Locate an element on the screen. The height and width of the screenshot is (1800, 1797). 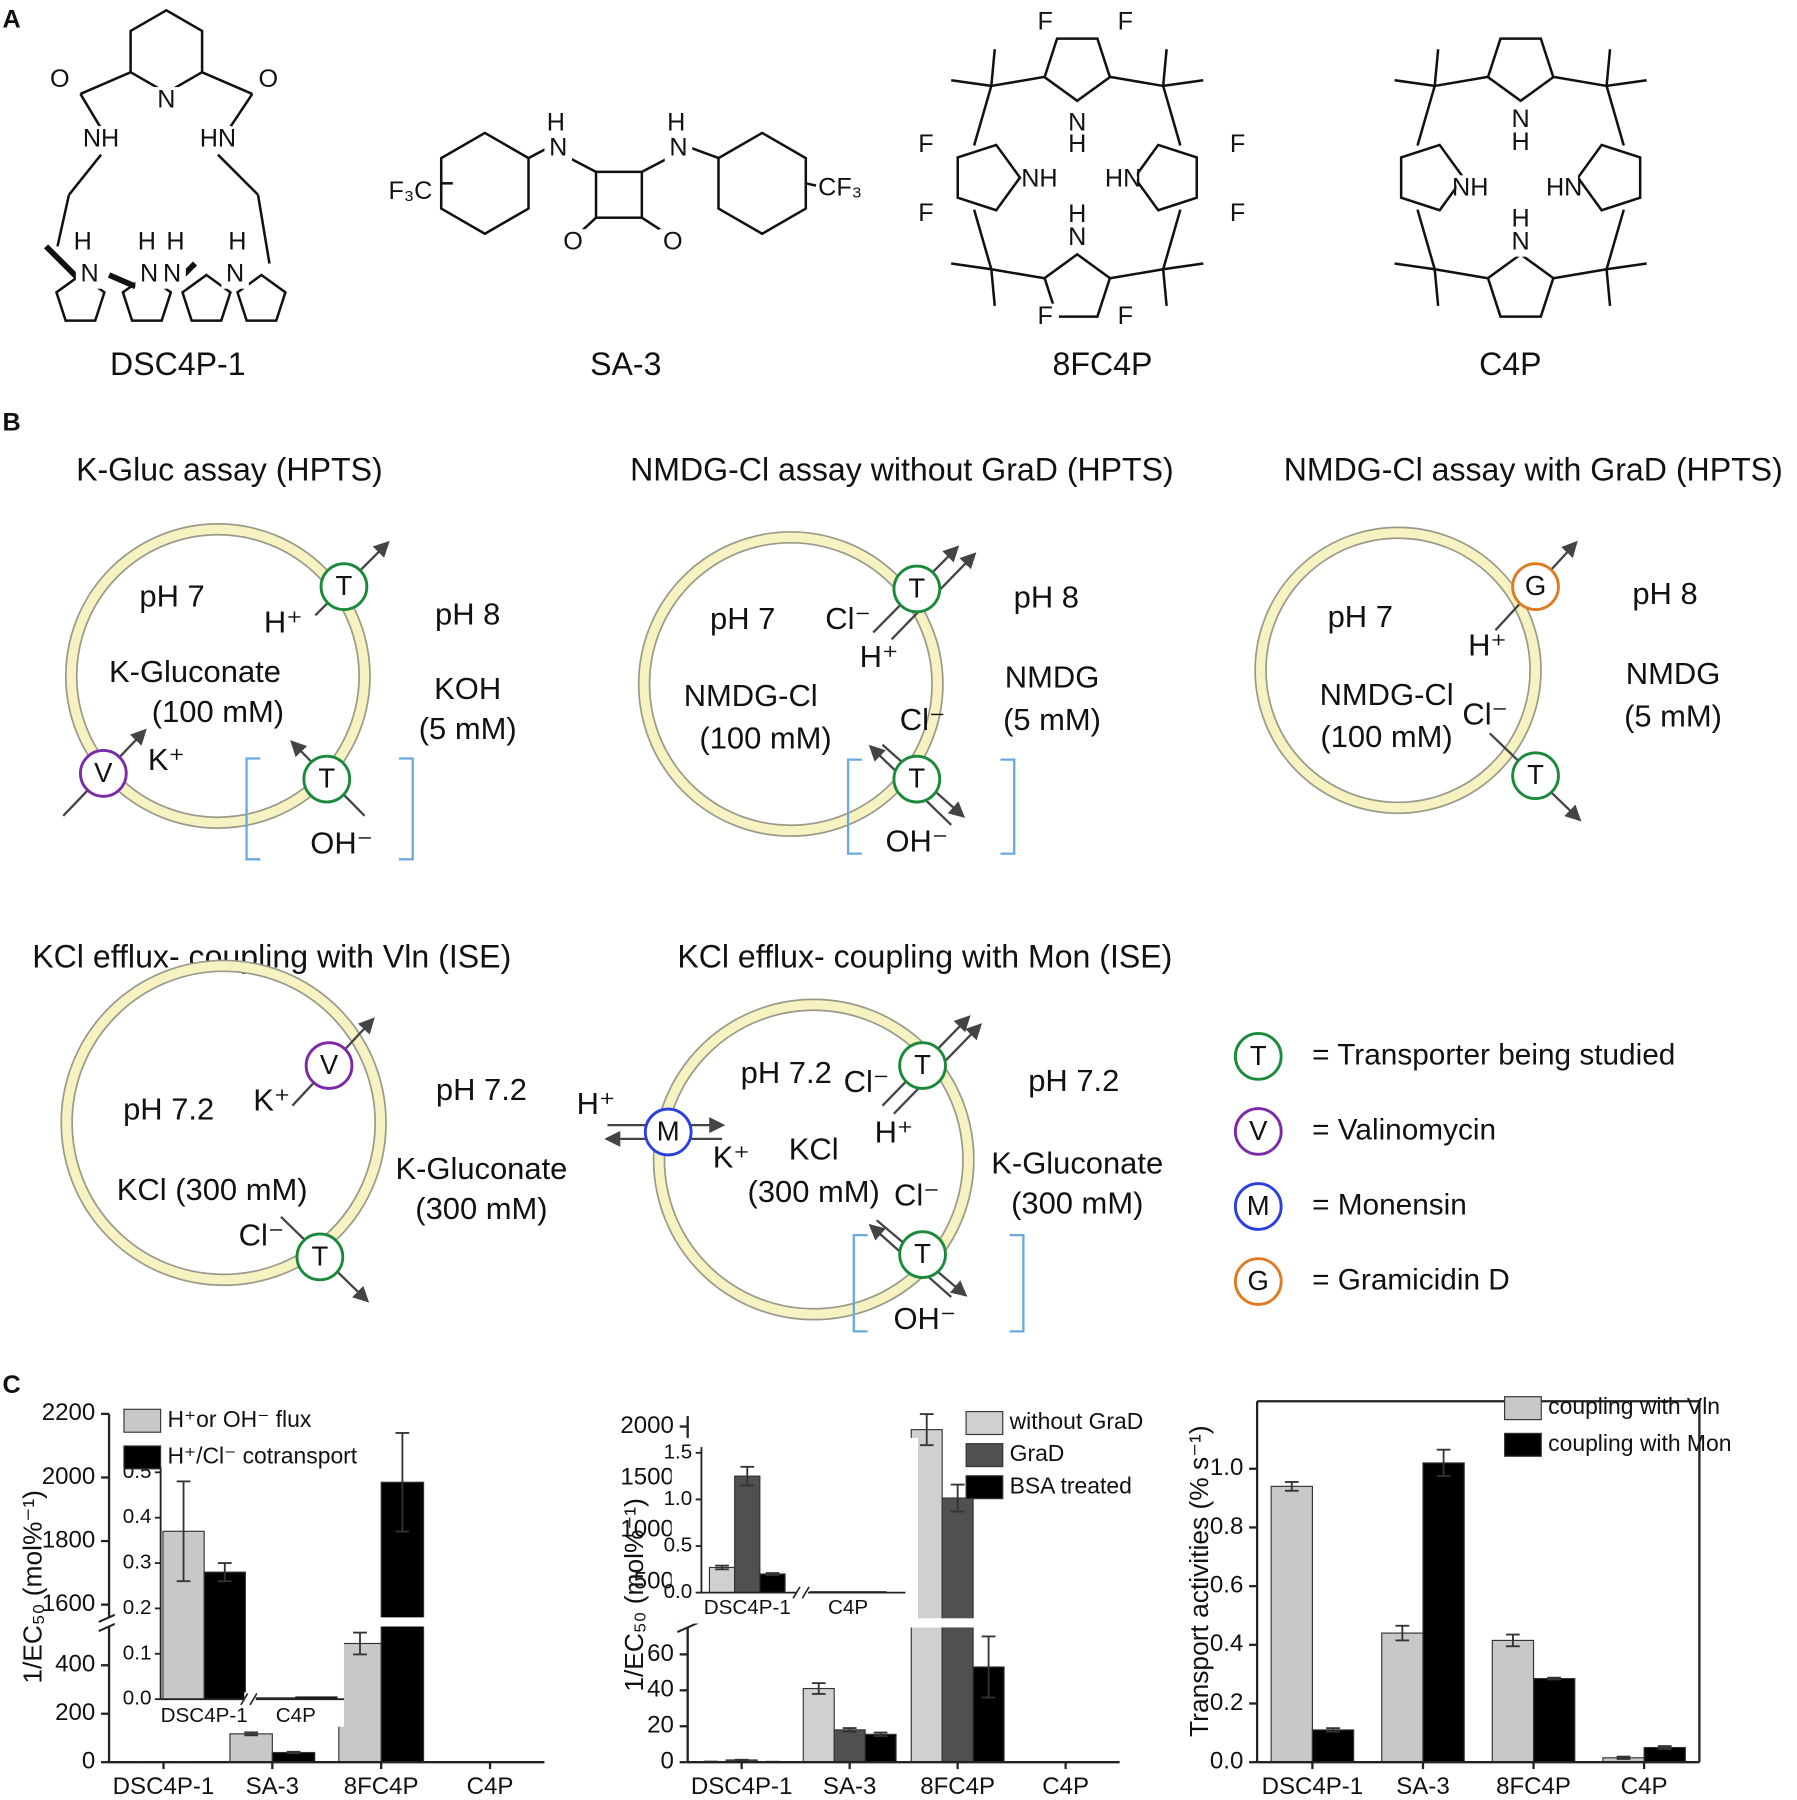
y-tick-label: 200 is located at coordinates (75, 1712).